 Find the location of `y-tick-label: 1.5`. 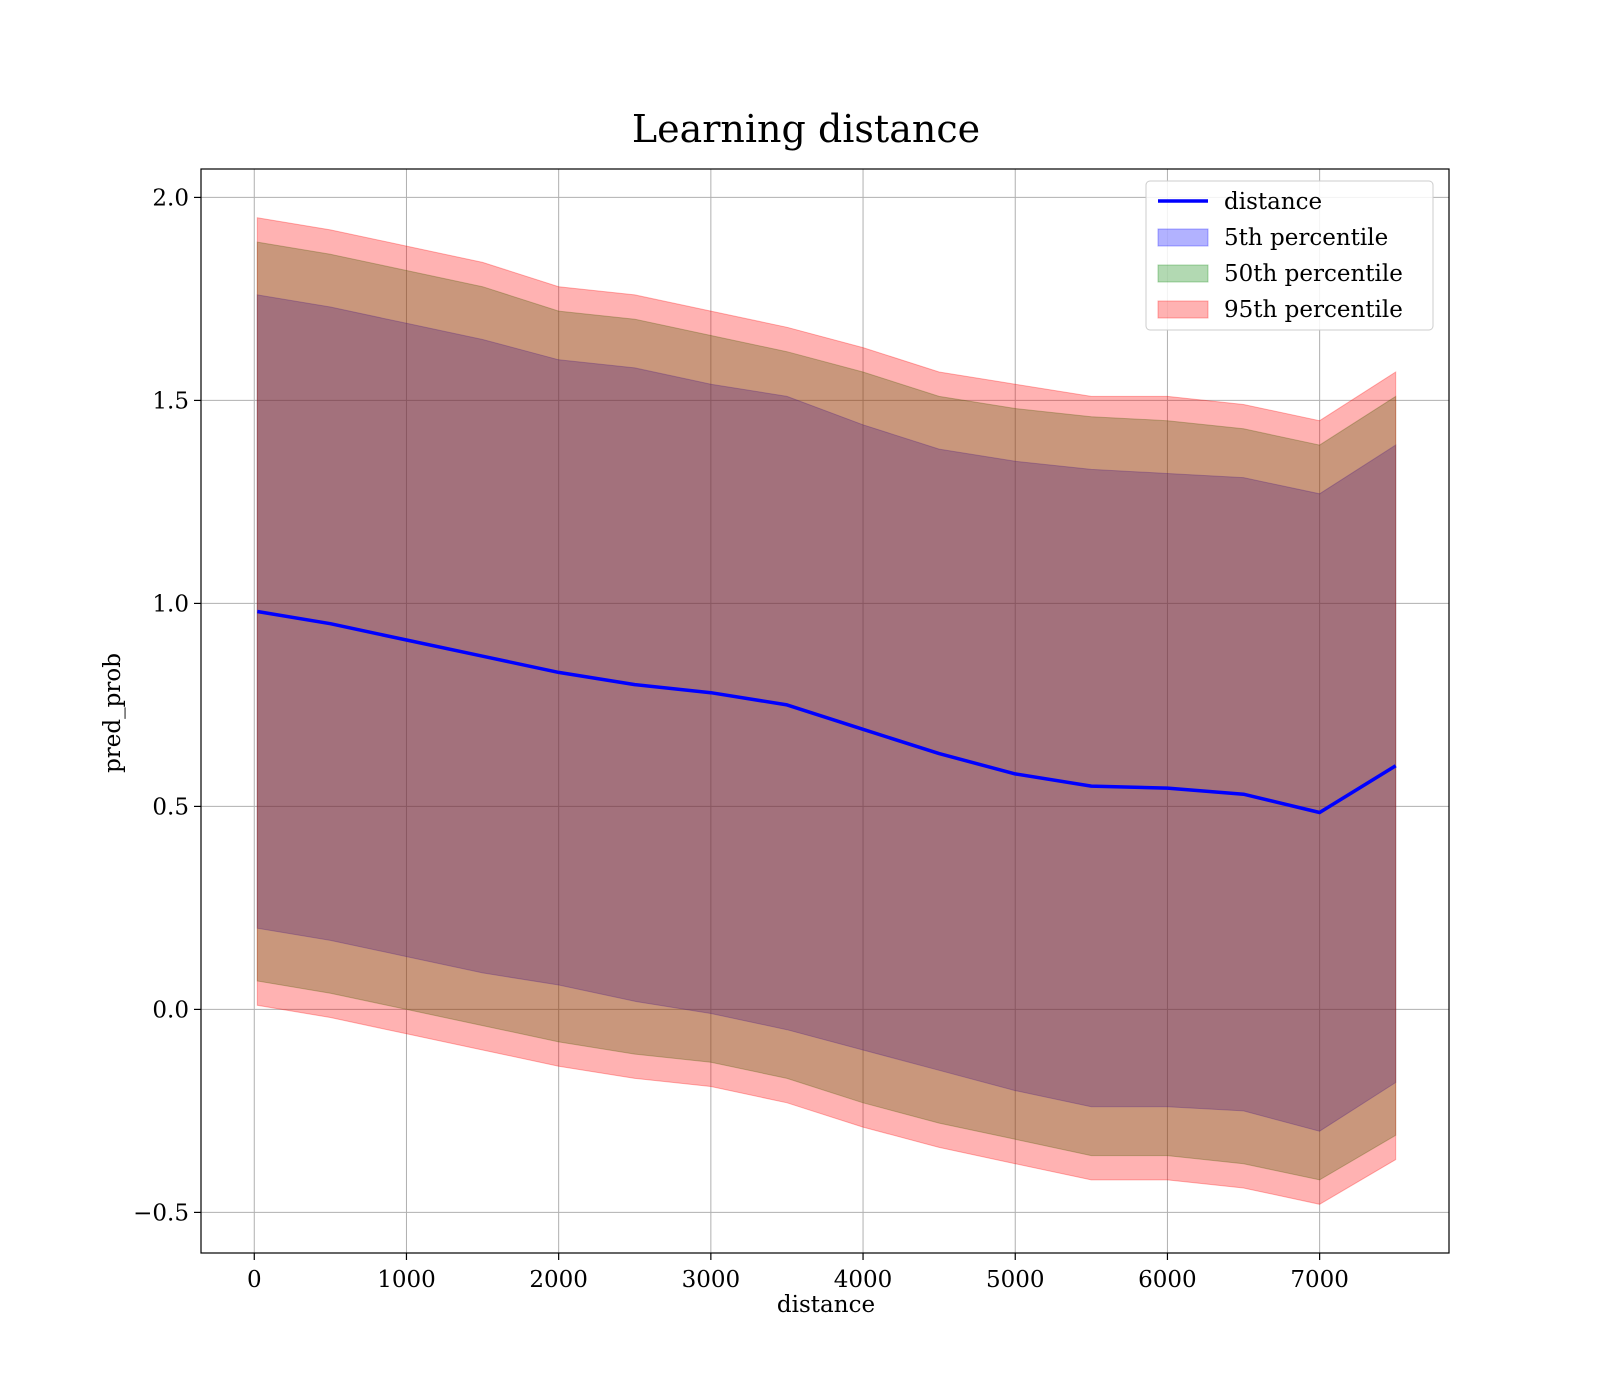

y-tick-label: 1.5 is located at coordinates (170, 401).